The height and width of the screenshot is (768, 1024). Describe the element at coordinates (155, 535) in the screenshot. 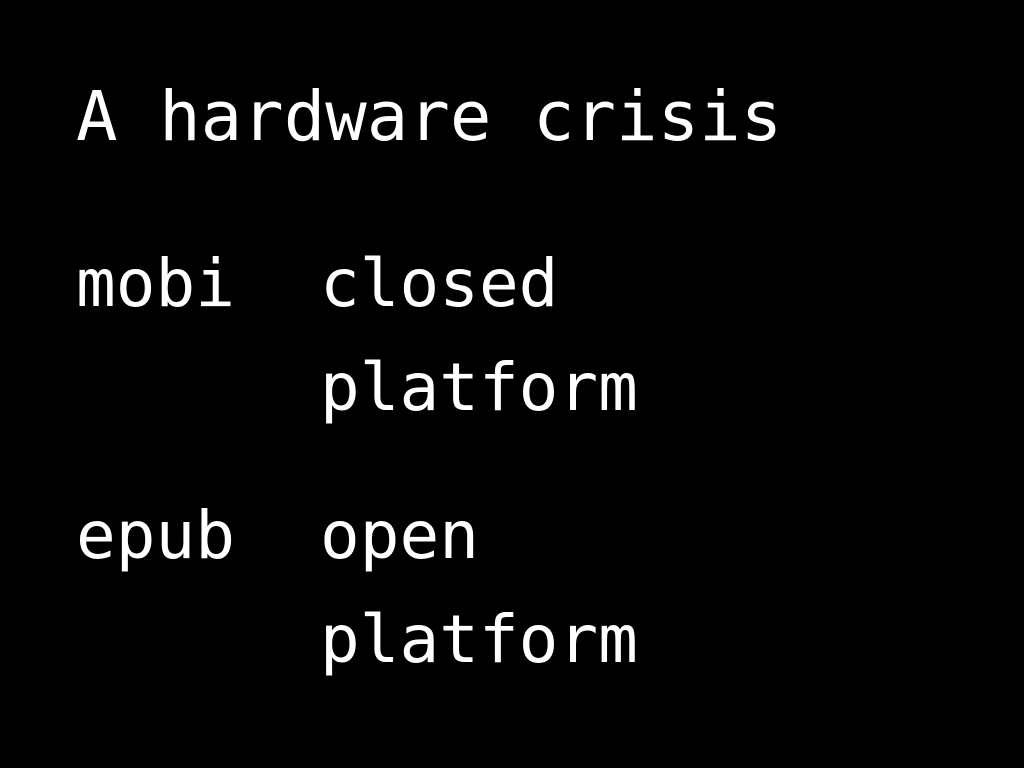

I see `format-term: epub` at that location.